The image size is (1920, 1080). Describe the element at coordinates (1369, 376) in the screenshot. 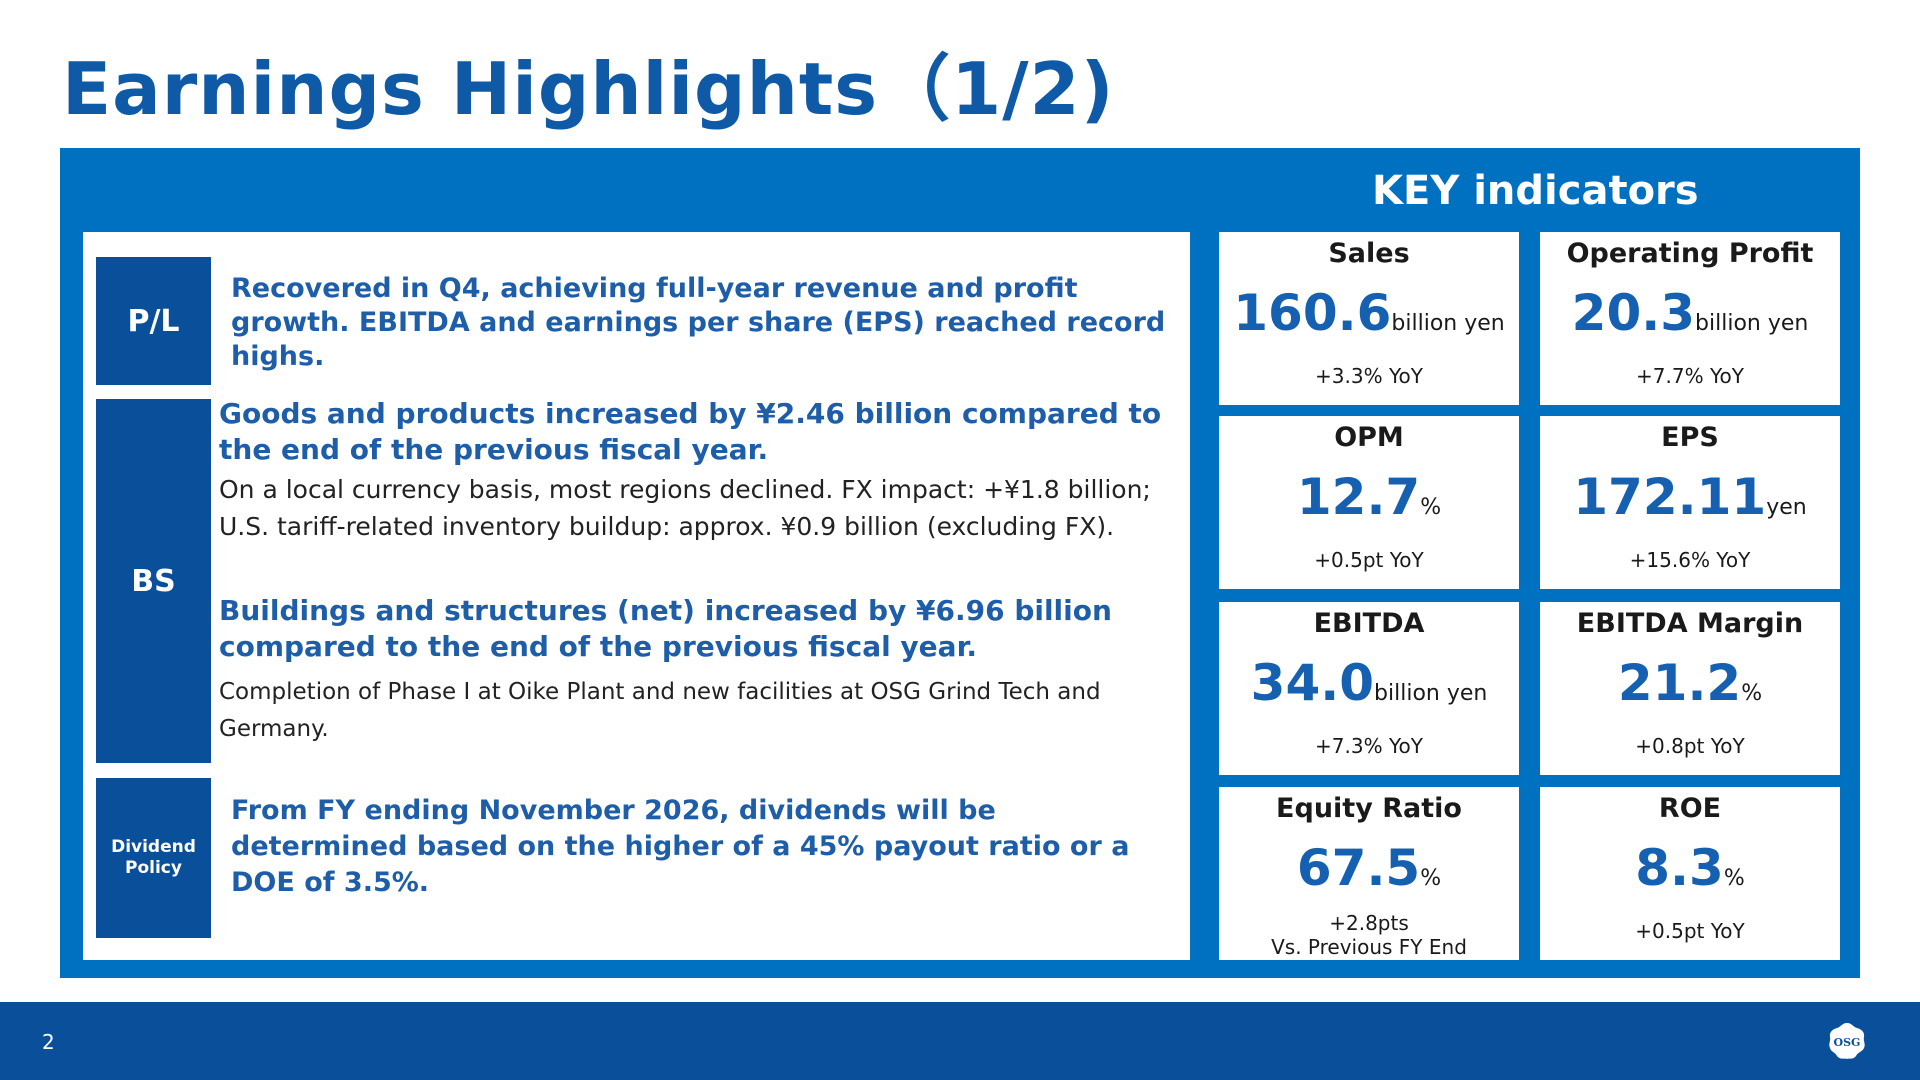

I see `sales-change: +3.3% YoY` at that location.